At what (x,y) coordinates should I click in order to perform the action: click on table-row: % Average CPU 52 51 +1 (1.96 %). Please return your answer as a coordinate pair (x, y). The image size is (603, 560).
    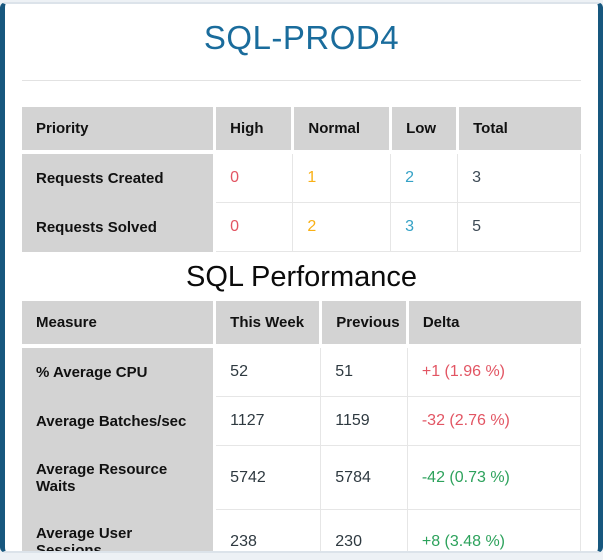
    Looking at the image, I should click on (302, 371).